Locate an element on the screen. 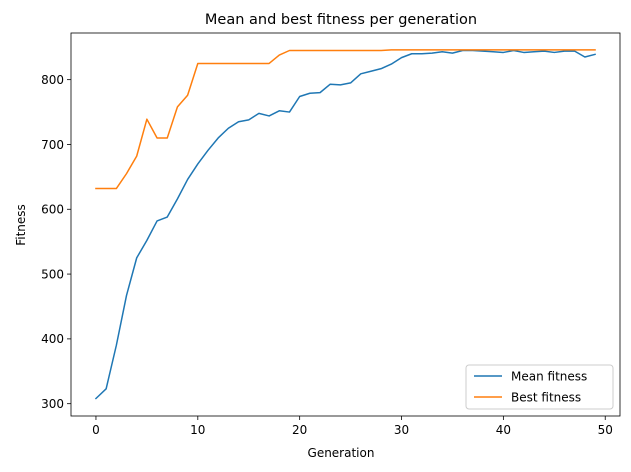 Image resolution: width=631 pixels, height=472 pixels. legend-label-mean: Mean fitness is located at coordinates (549, 377).